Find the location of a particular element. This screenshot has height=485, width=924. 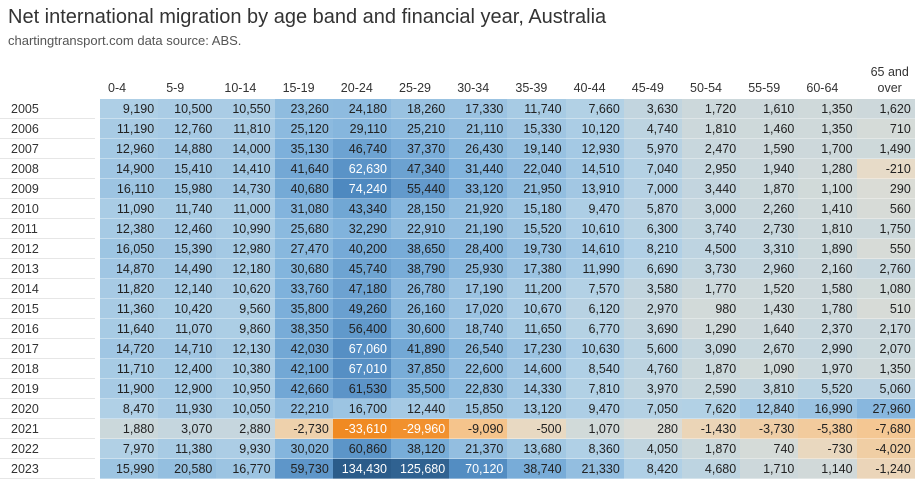

column-header: 50-54 is located at coordinates (706, 88).